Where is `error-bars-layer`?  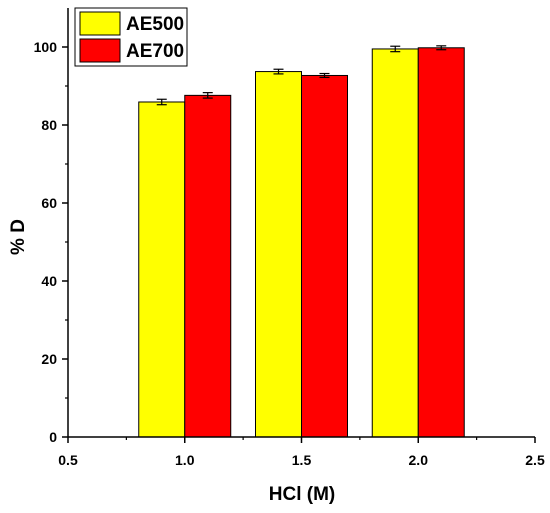 error-bars-layer is located at coordinates (301, 75).